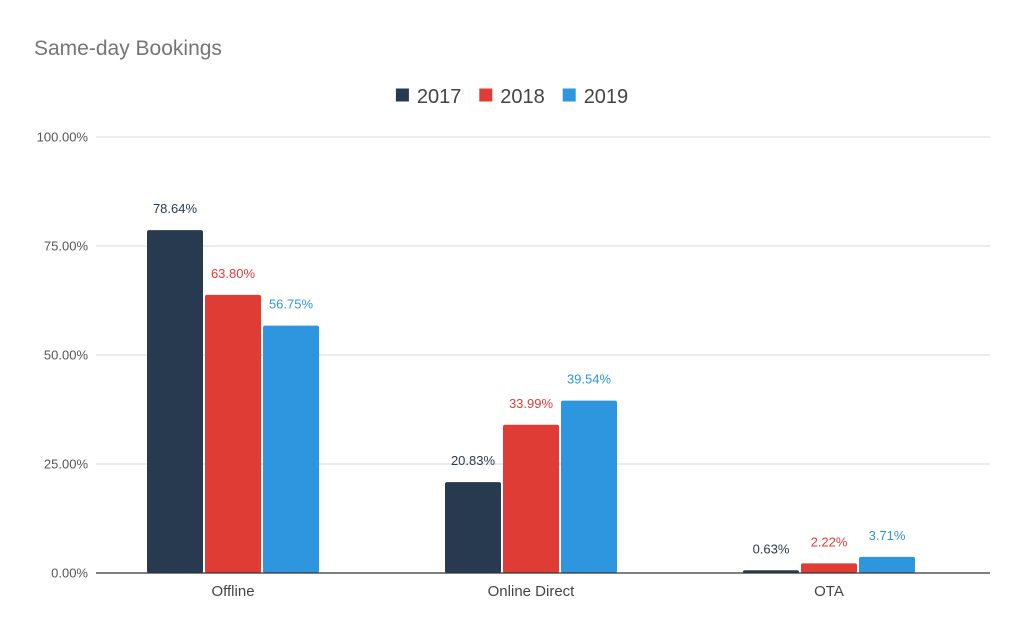  Describe the element at coordinates (233, 273) in the screenshot. I see `data-label: 63.80%` at that location.